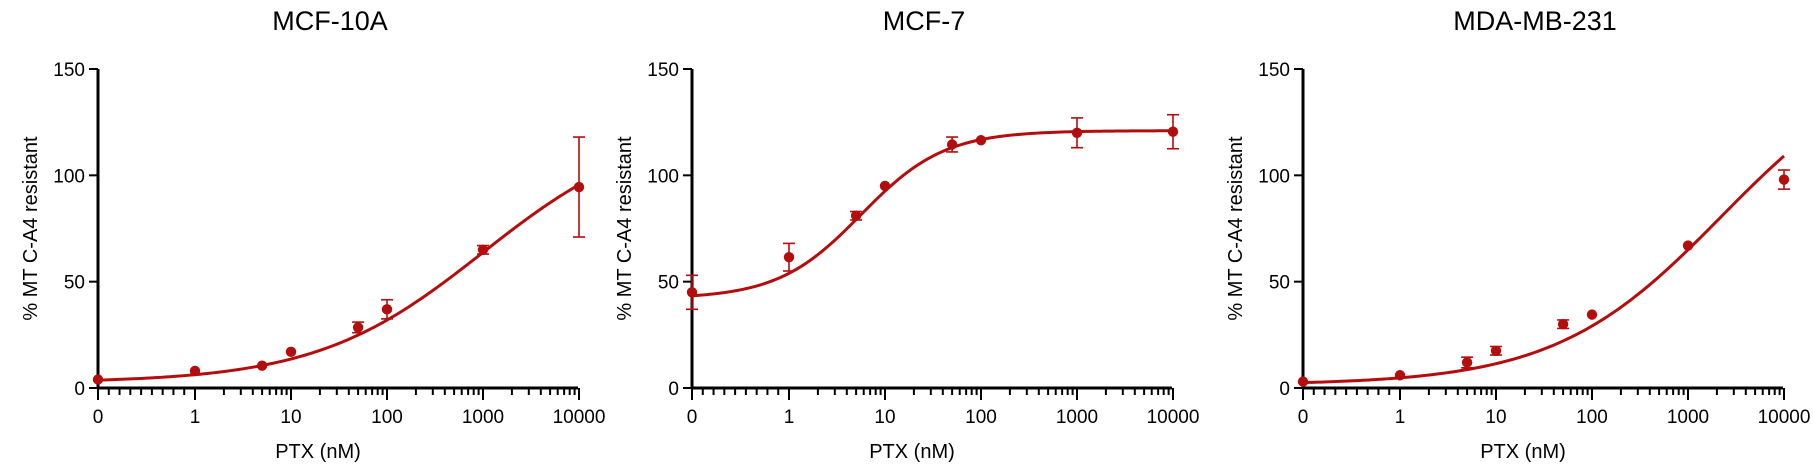 This screenshot has width=1814, height=469. Describe the element at coordinates (924, 21) in the screenshot. I see `chart-title: MCF-7` at that location.